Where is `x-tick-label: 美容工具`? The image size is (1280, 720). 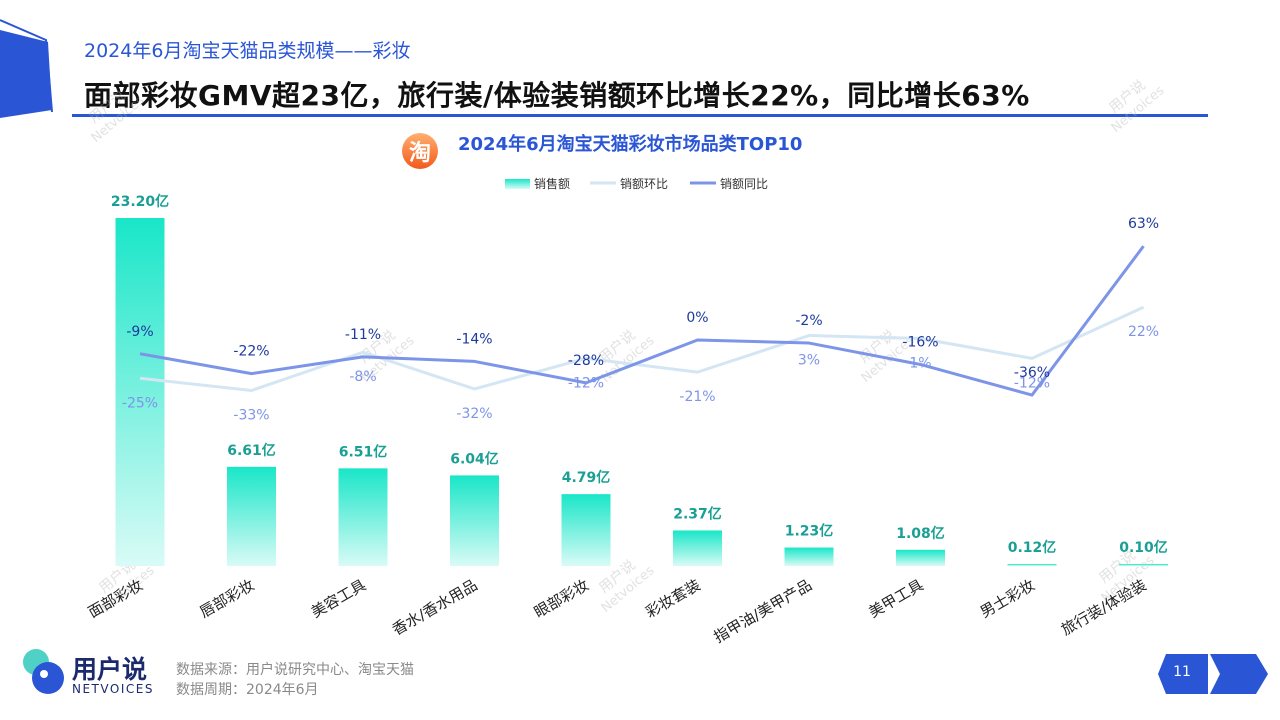 x-tick-label: 美容工具 is located at coordinates (338, 599).